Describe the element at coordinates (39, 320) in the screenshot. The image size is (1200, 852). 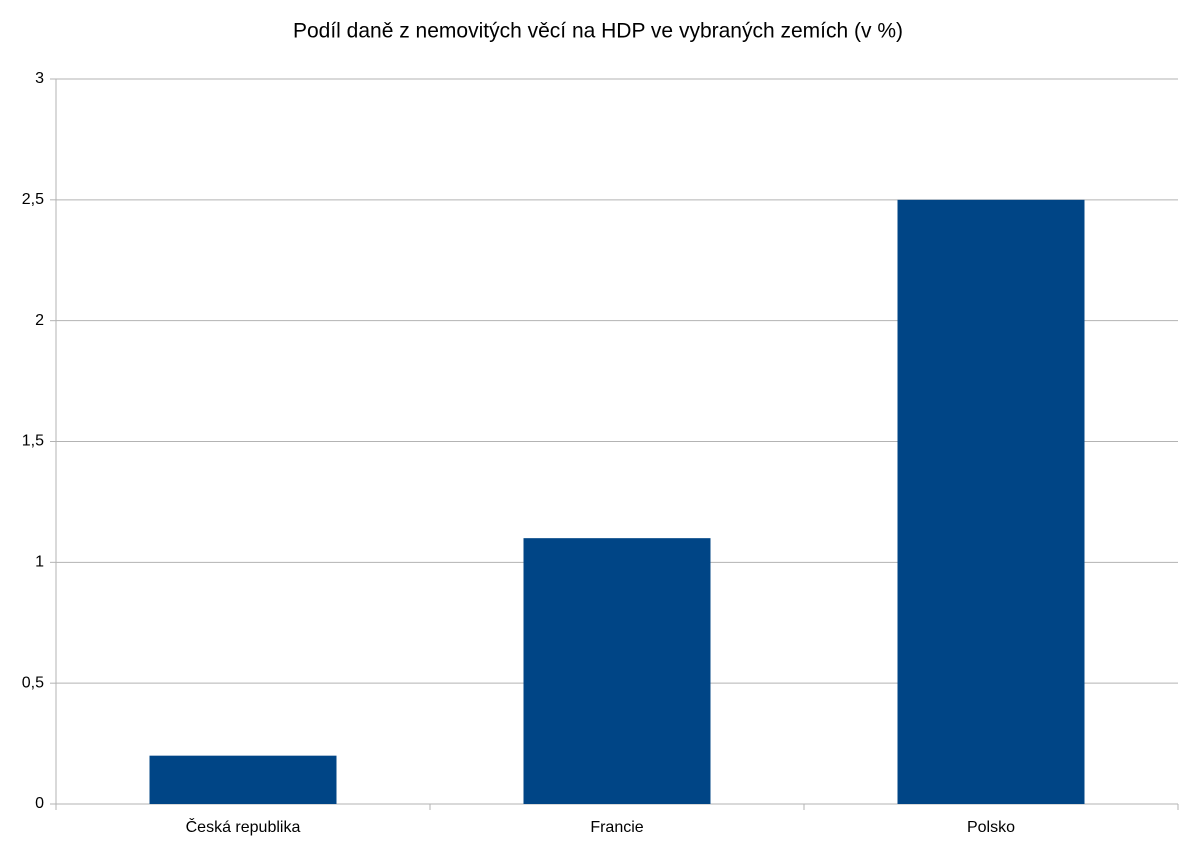
I see `y-tick-label: 2` at that location.